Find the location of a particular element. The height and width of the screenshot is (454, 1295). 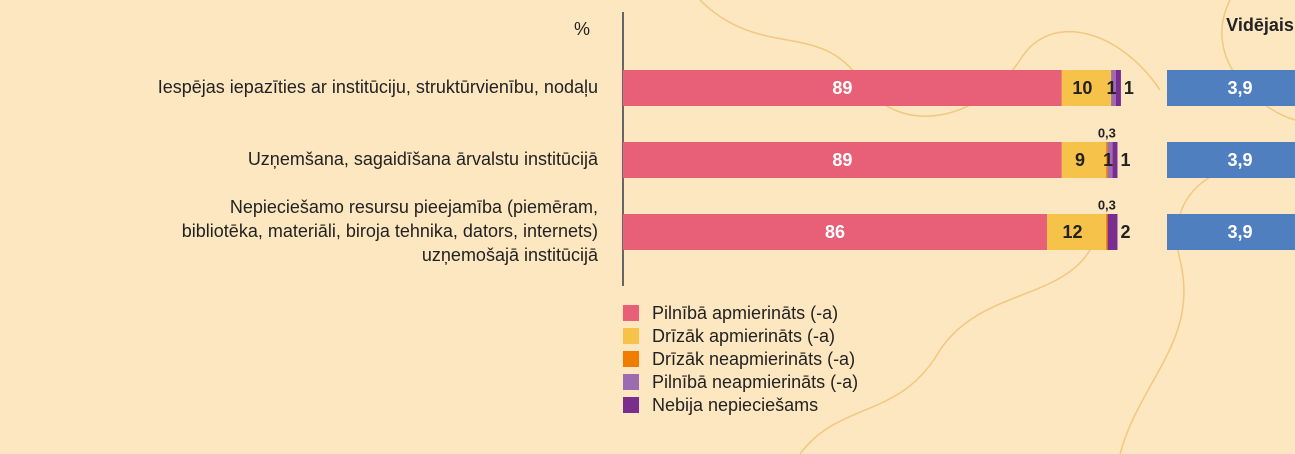

legend-label: Drīzāk neapmierināts (-a) is located at coordinates (753, 359).